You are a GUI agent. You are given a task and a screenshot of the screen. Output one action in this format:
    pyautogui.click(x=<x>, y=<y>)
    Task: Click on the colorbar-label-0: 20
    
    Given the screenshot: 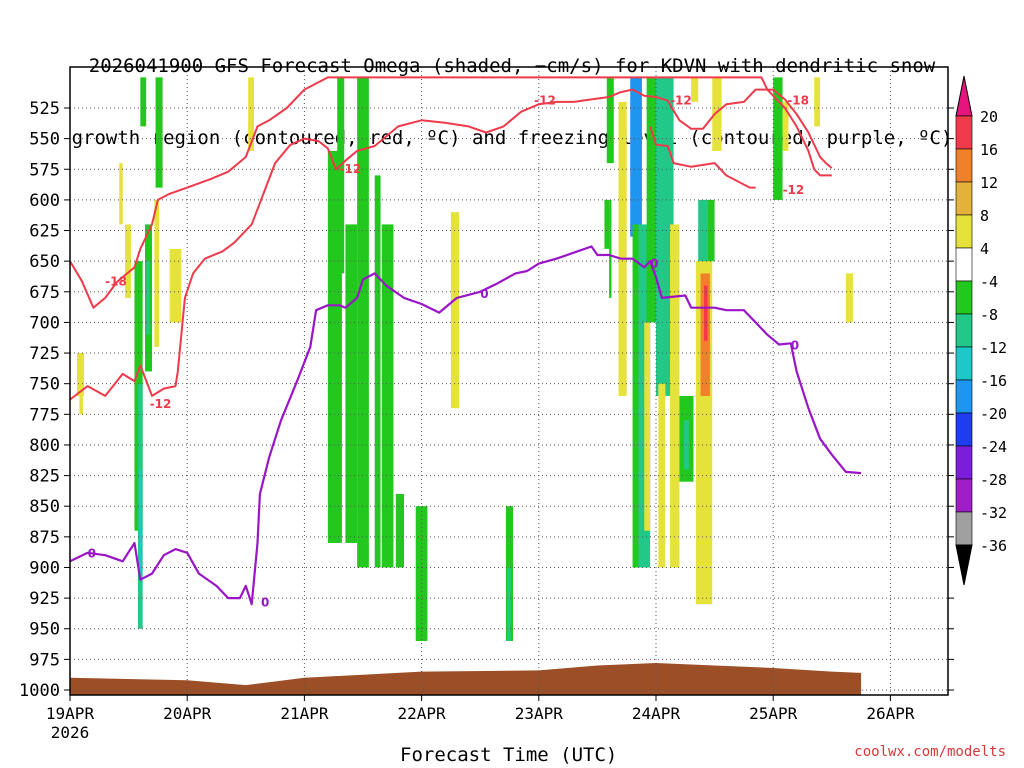 What is the action you would take?
    pyautogui.click(x=989, y=117)
    